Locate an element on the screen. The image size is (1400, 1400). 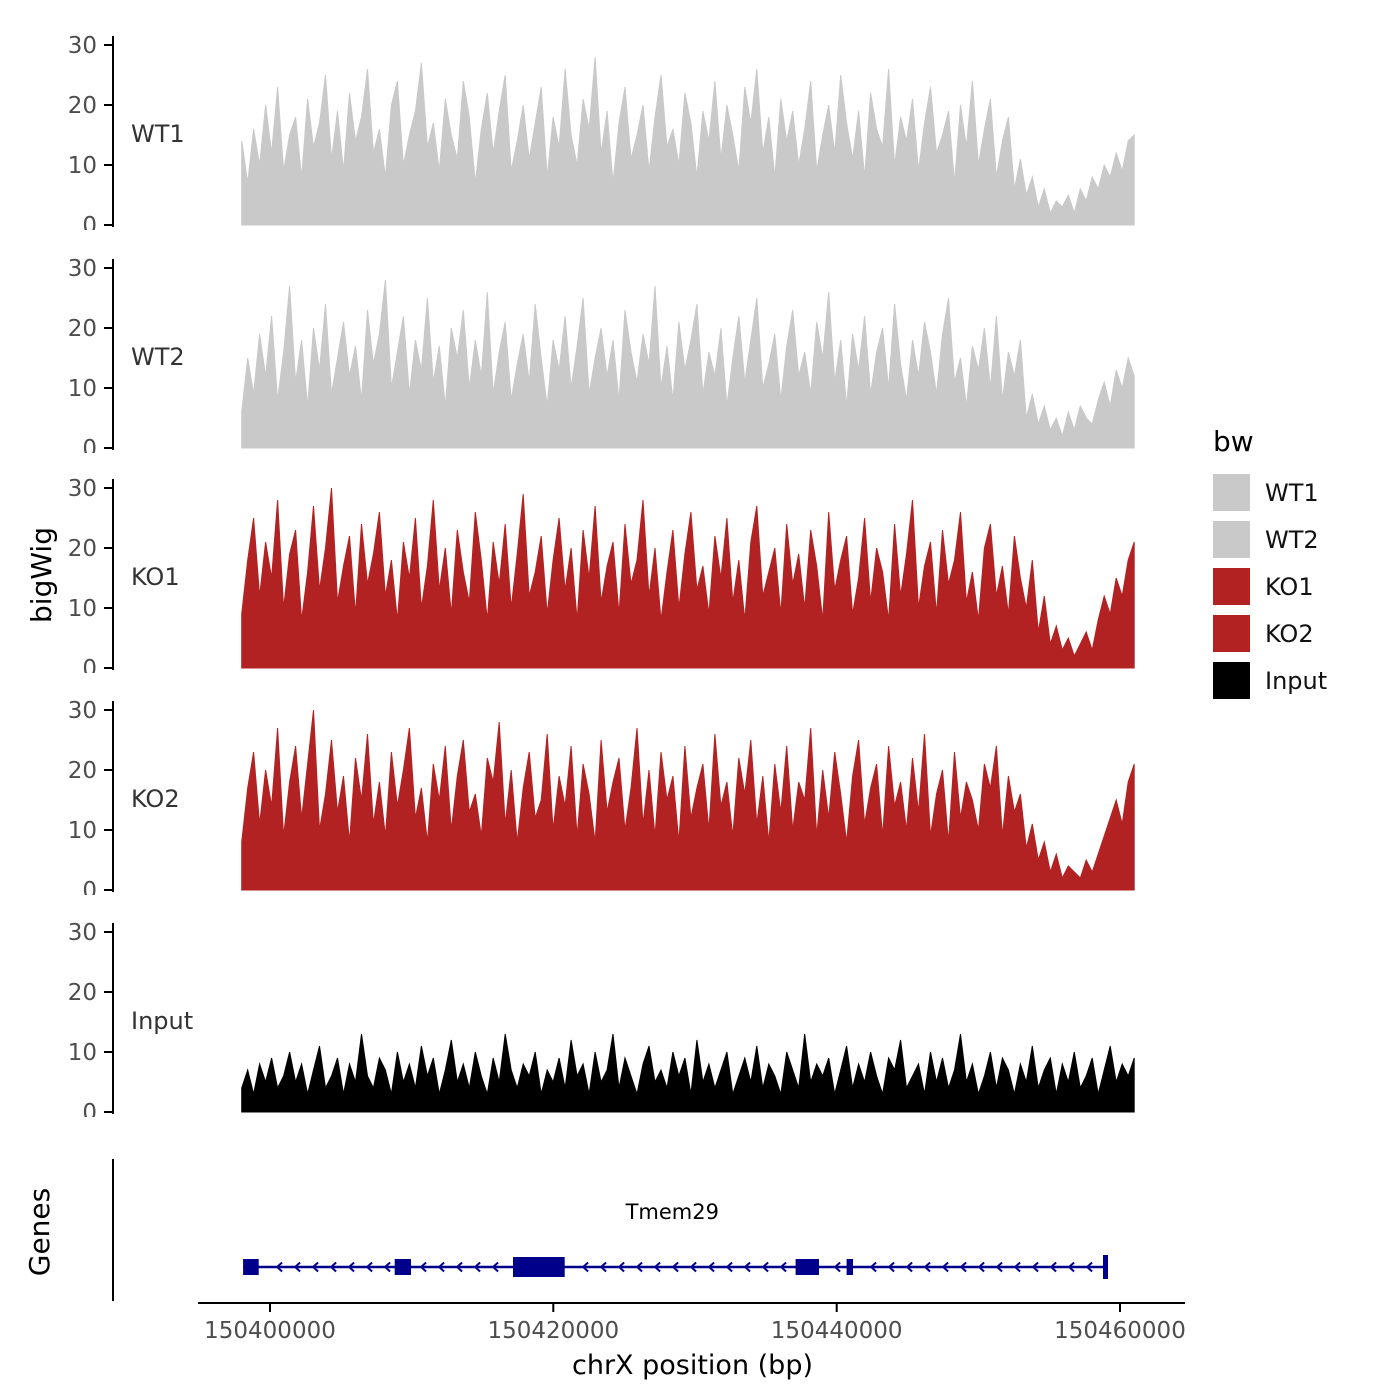
gene-name-label: Tmem29 is located at coordinates (672, 1212).